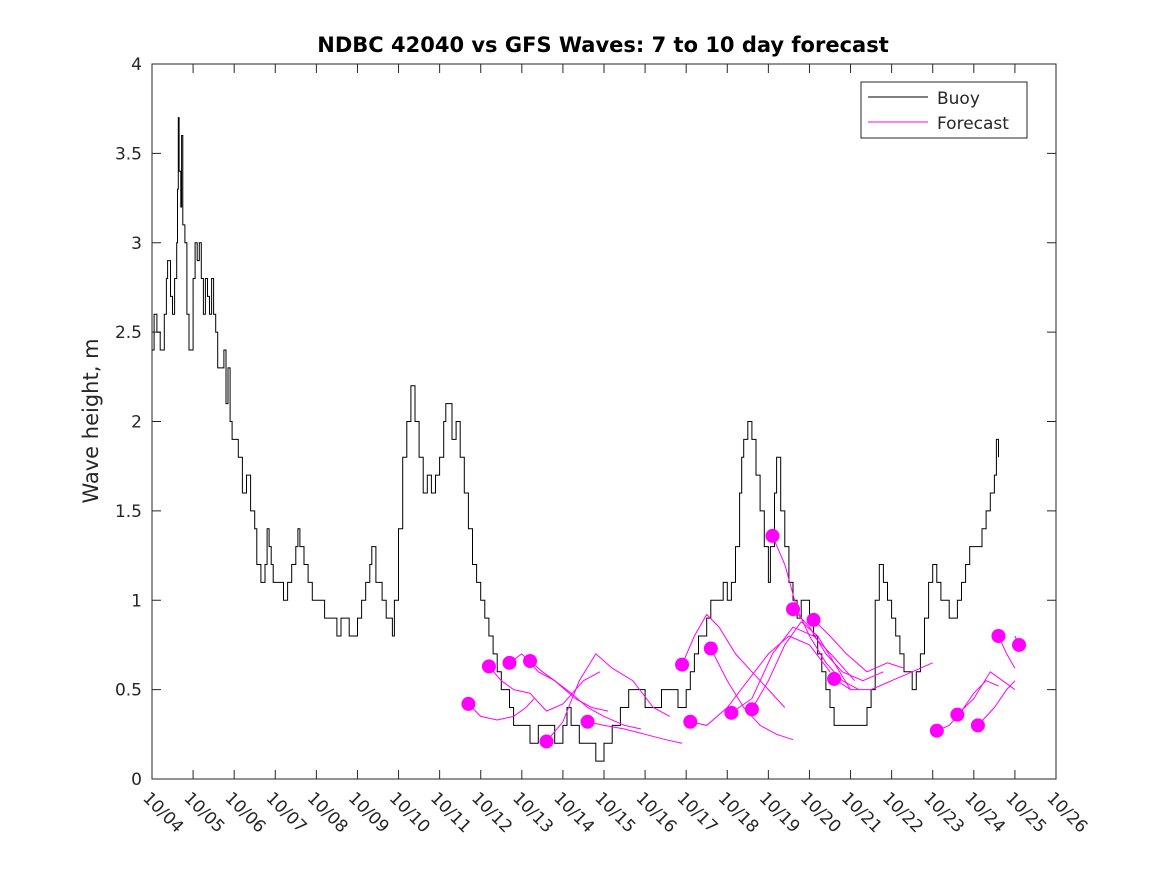 This screenshot has height=875, width=1167. What do you see at coordinates (128, 333) in the screenshot?
I see `y-tick-label: 2.5` at bounding box center [128, 333].